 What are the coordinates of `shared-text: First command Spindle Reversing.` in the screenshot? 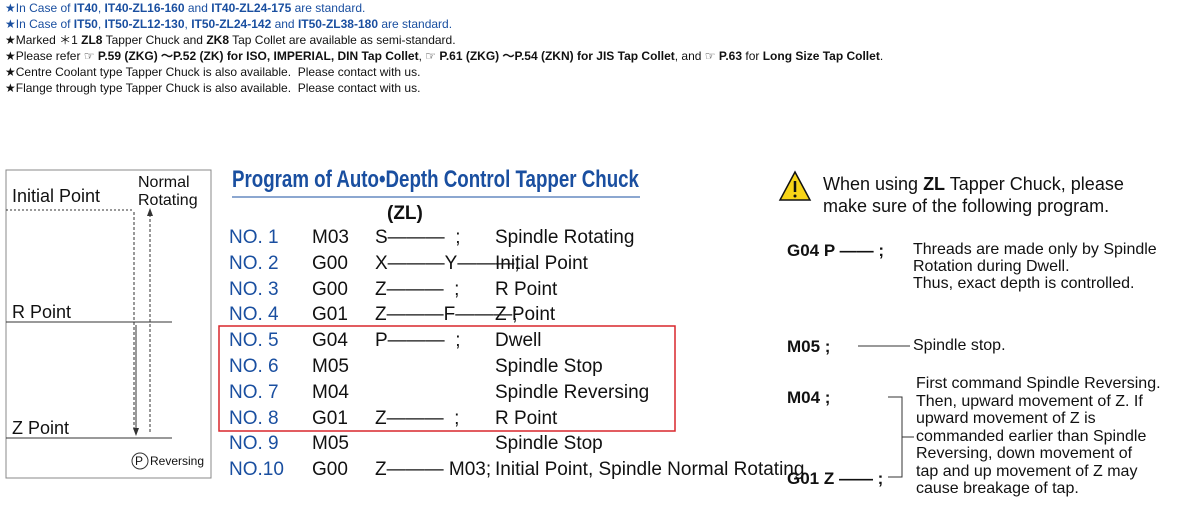 It's located at (1038, 383).